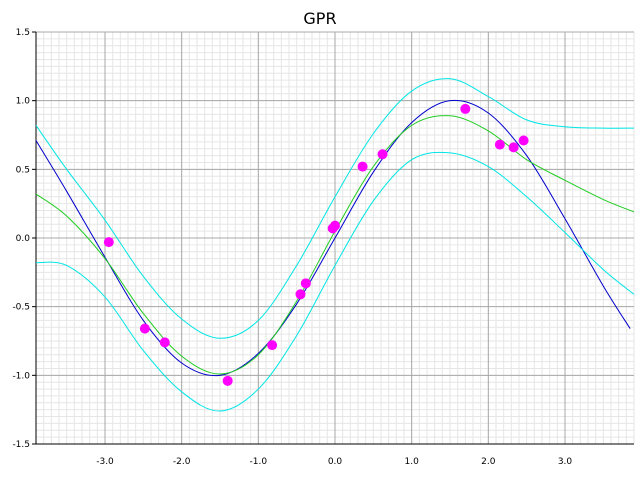 This screenshot has width=640, height=485. I want to click on x-tick-label: 0.0, so click(335, 462).